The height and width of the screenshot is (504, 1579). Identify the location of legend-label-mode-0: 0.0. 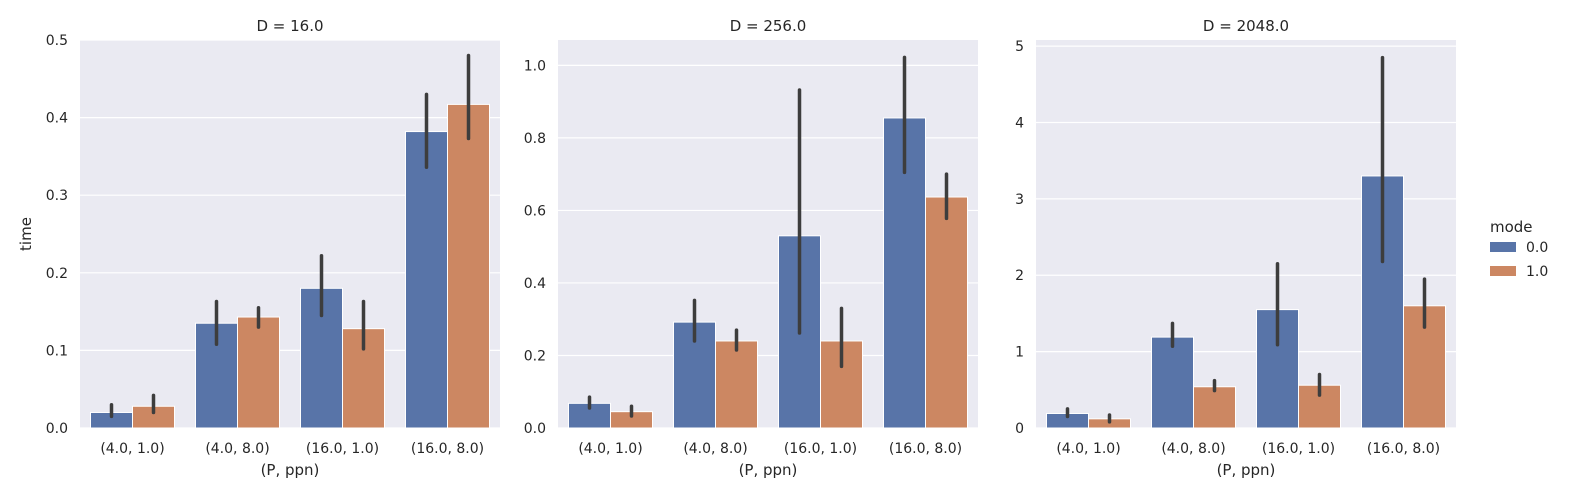
(1537, 248).